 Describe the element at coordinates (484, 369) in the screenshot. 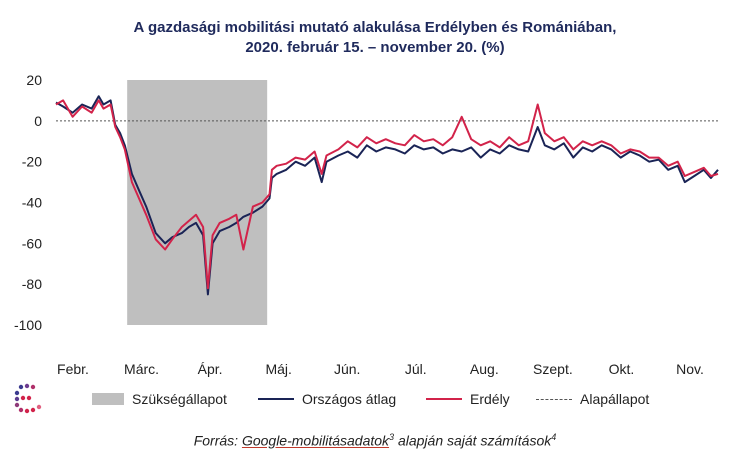

I see `x-tick-label: Aug.` at that location.